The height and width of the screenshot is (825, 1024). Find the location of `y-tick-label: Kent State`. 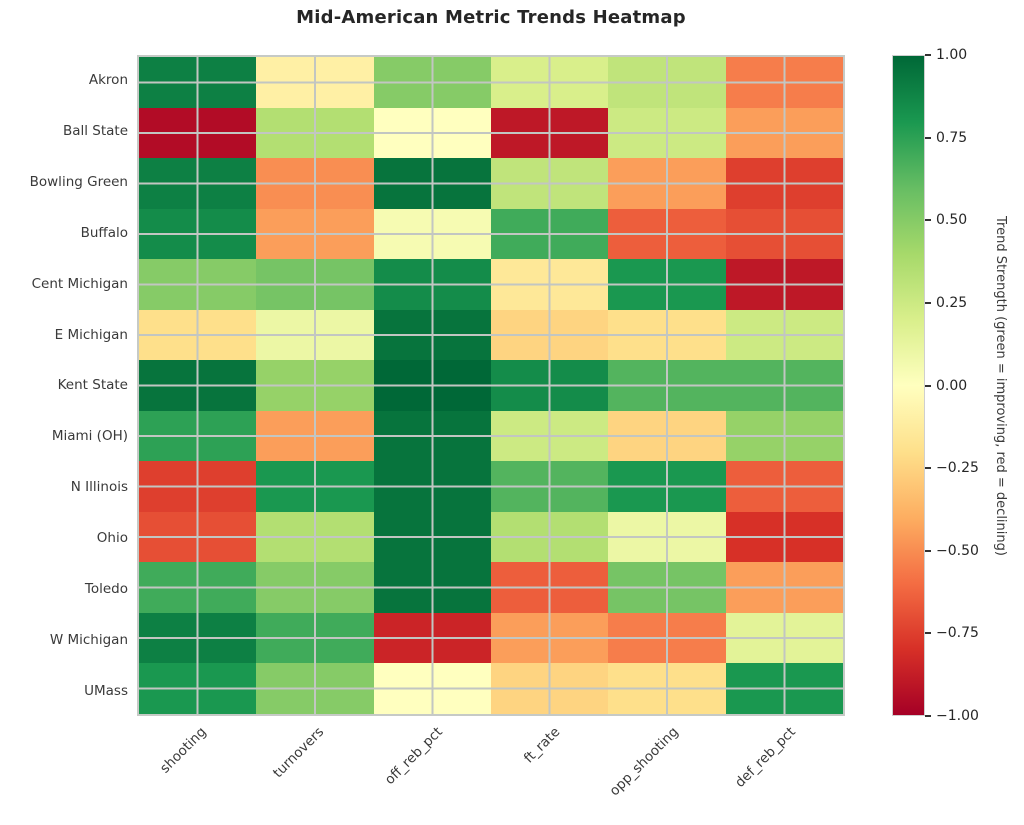

y-tick-label: Kent State is located at coordinates (92, 385).